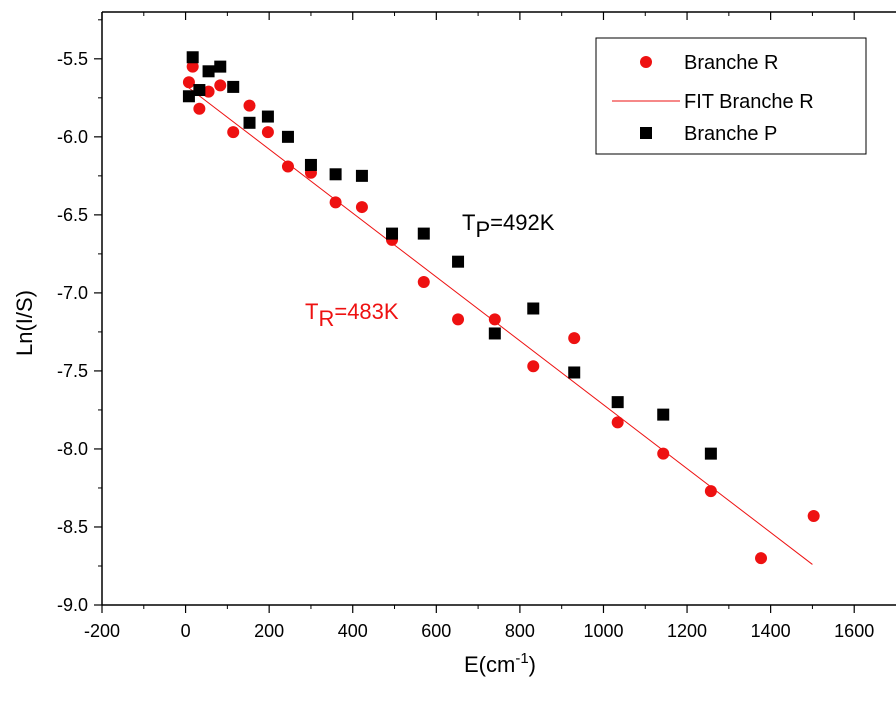 The image size is (896, 706). What do you see at coordinates (730, 134) in the screenshot?
I see `legend-label-branche-p: Branche P` at bounding box center [730, 134].